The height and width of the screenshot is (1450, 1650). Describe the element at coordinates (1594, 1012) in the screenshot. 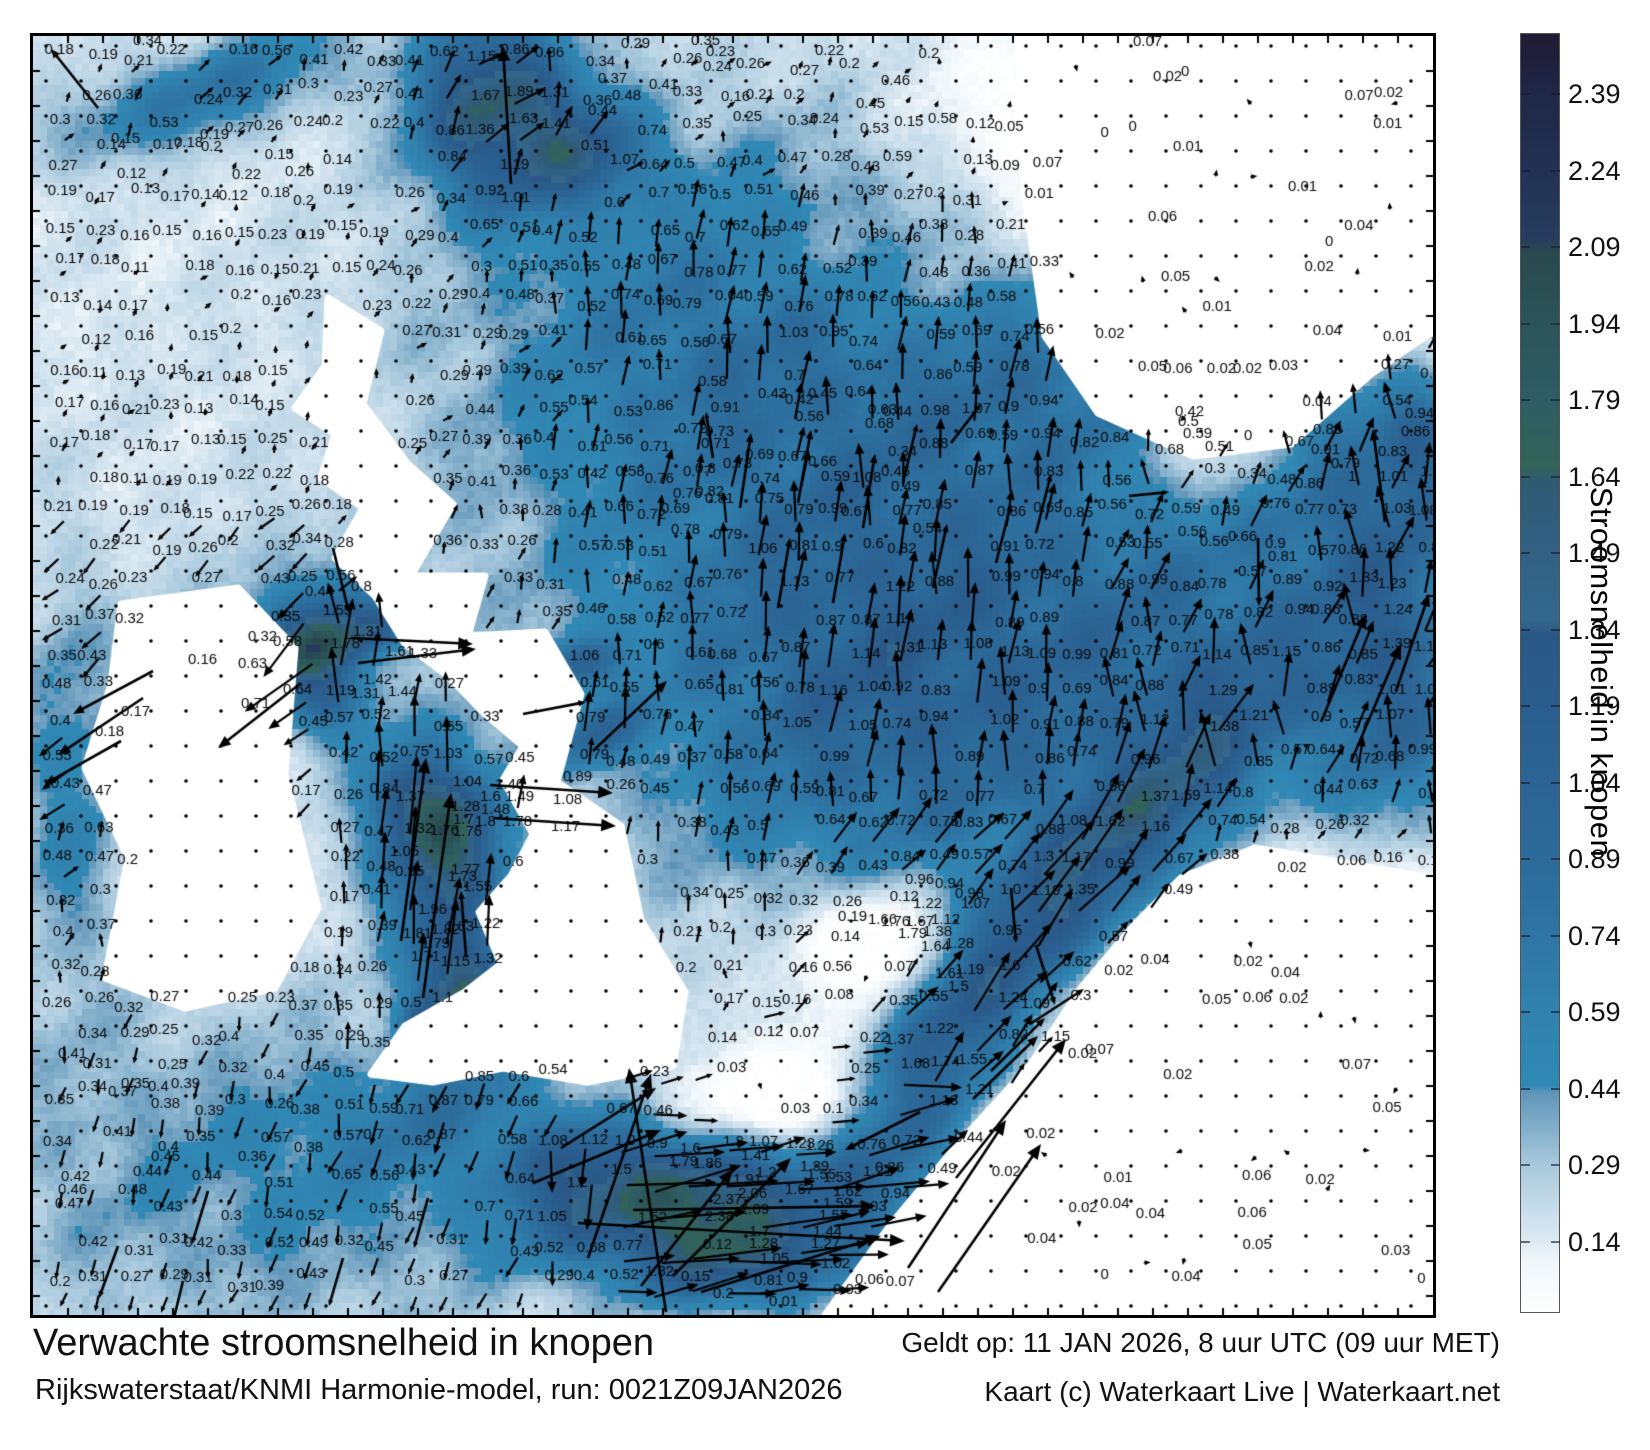

I see `colorbar-tick-label: 0.59` at that location.